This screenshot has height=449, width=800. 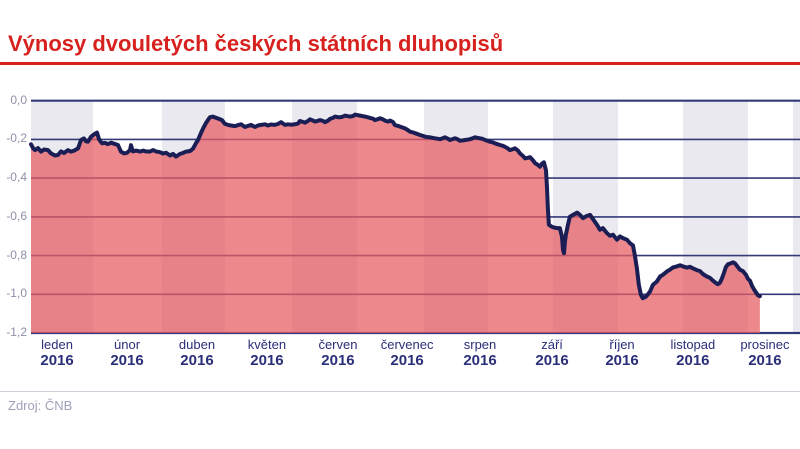 What do you see at coordinates (18, 99) in the screenshot?
I see `y-tick-label: 0,0` at bounding box center [18, 99].